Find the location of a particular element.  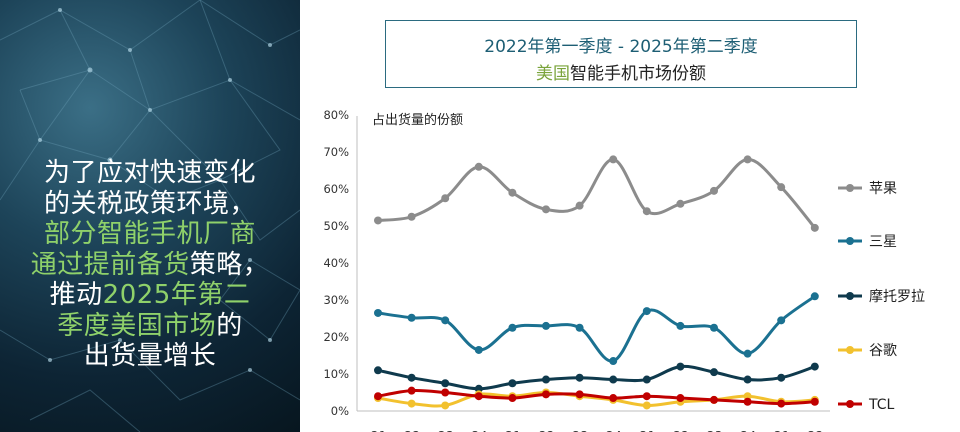

legend-label: 谷歌 is located at coordinates (883, 351).